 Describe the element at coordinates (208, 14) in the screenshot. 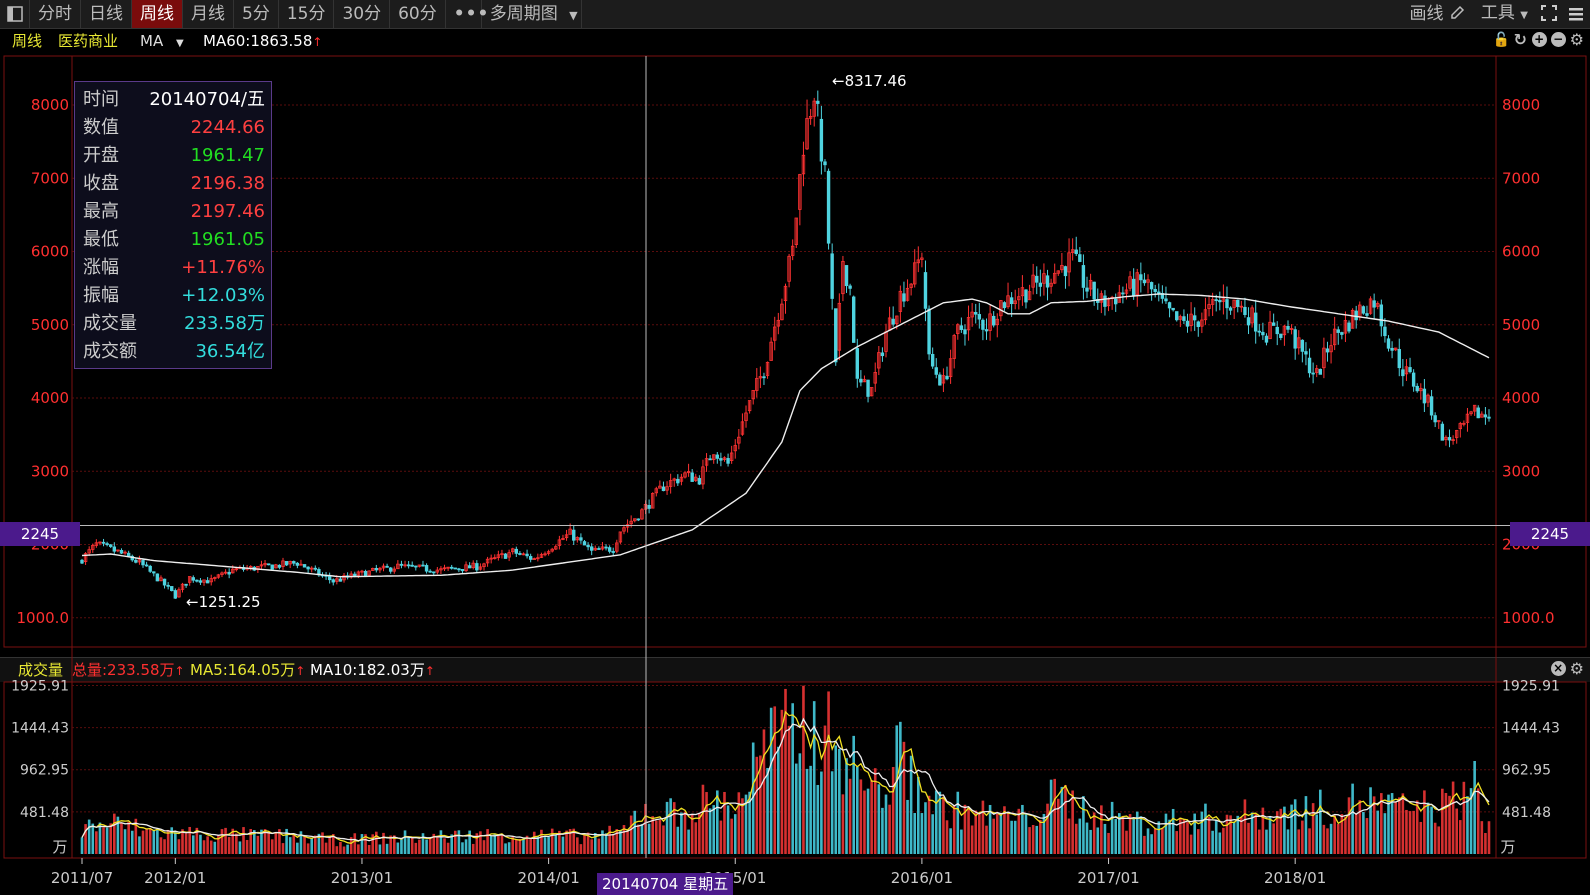

I see `tab-monthly: 月线` at that location.